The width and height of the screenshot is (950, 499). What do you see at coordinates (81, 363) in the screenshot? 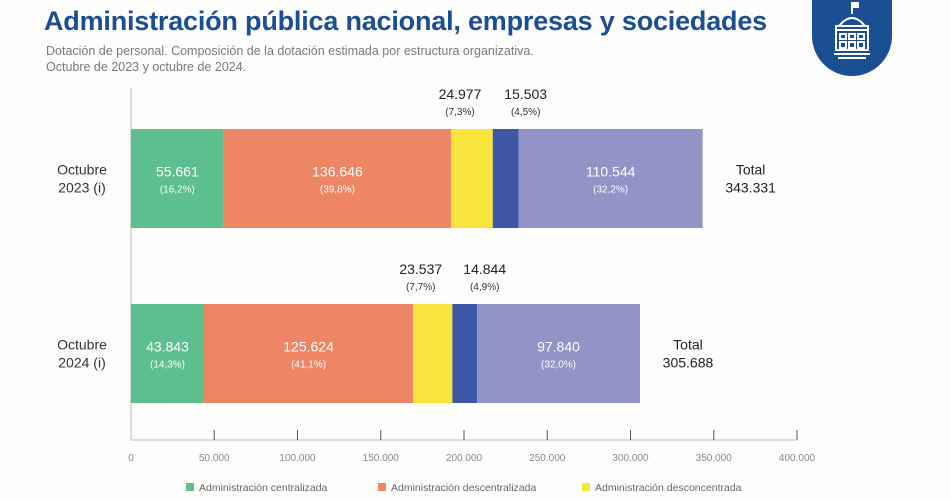
I see `category-label: 2024 (i)` at bounding box center [81, 363].